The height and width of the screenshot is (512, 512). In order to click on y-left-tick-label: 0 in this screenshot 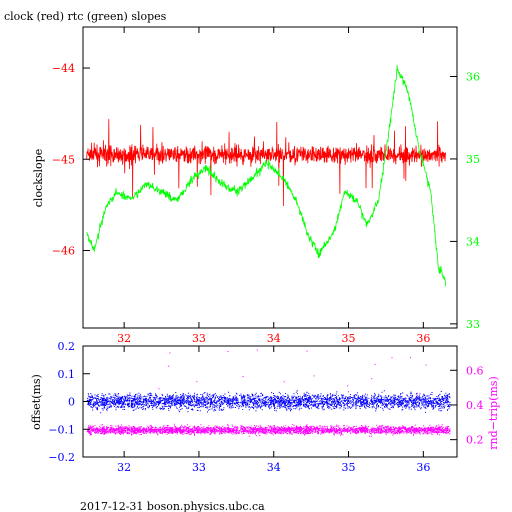, I will do `click(71, 402)`.